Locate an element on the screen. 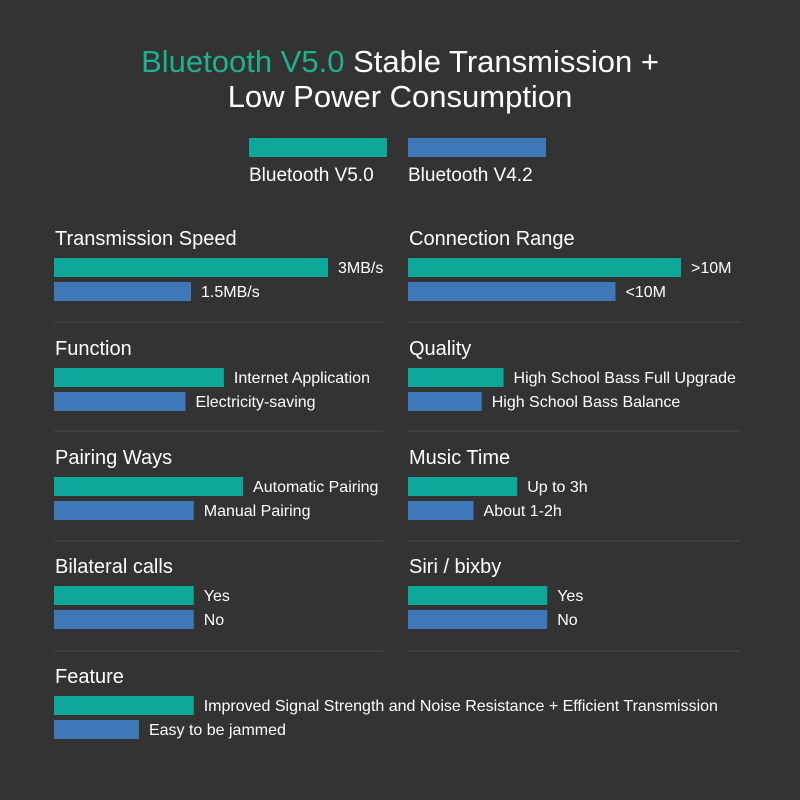  panel-title: Siri / bixby is located at coordinates (455, 567).